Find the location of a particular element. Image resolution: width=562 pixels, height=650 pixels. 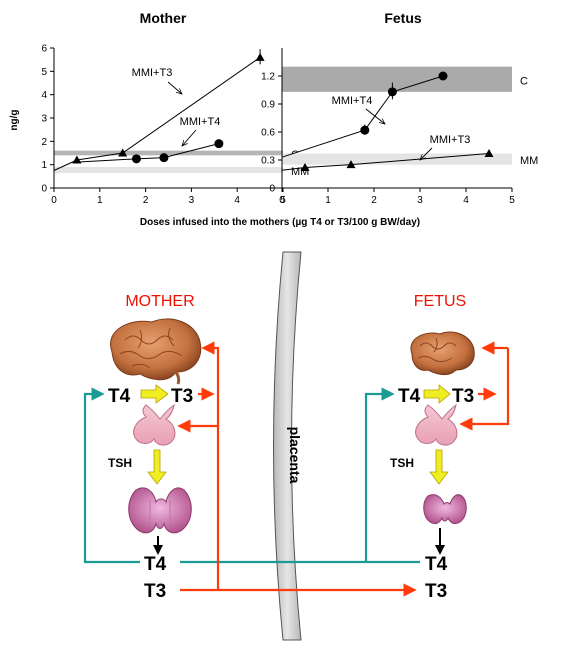

fetus-tsh-label: TSH is located at coordinates (402, 463).